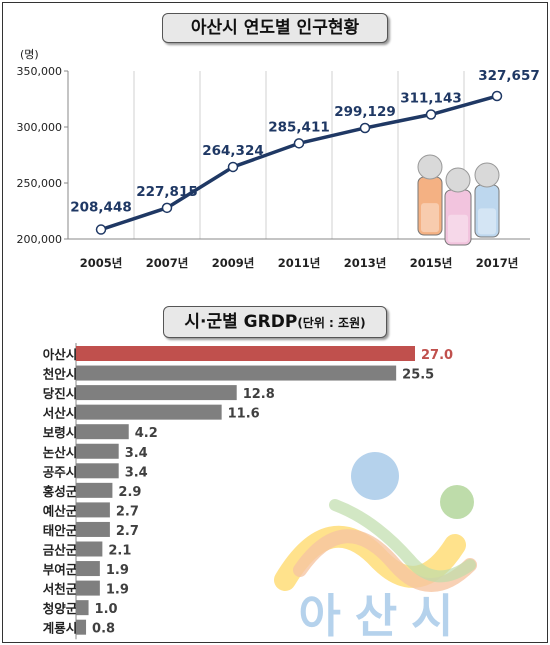  What do you see at coordinates (40, 239) in the screenshot?
I see `y-tick-label: 200,000` at bounding box center [40, 239].